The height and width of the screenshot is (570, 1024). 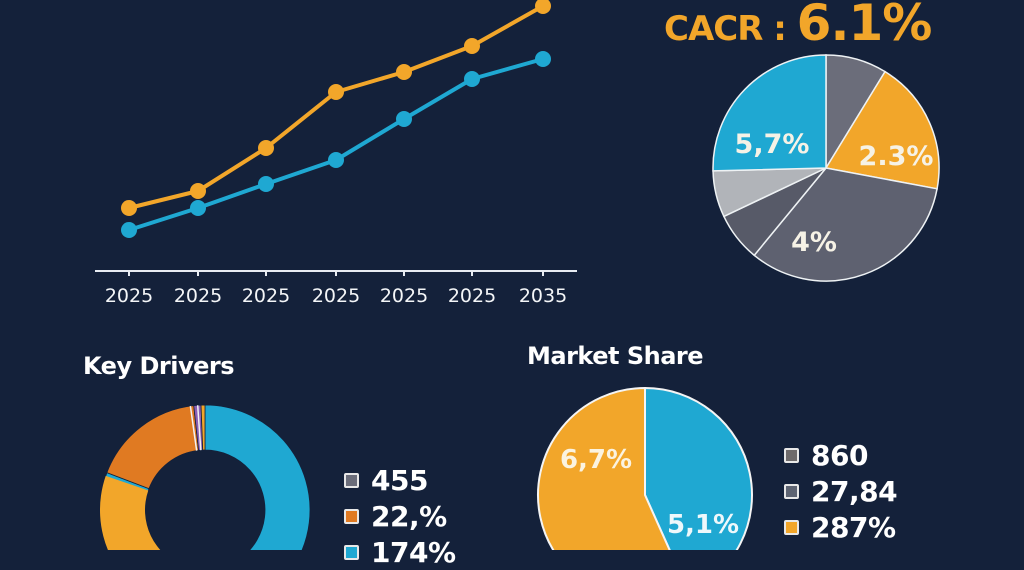 What do you see at coordinates (205, 477) in the screenshot?
I see `key-drivers-donut-chart` at bounding box center [205, 477].